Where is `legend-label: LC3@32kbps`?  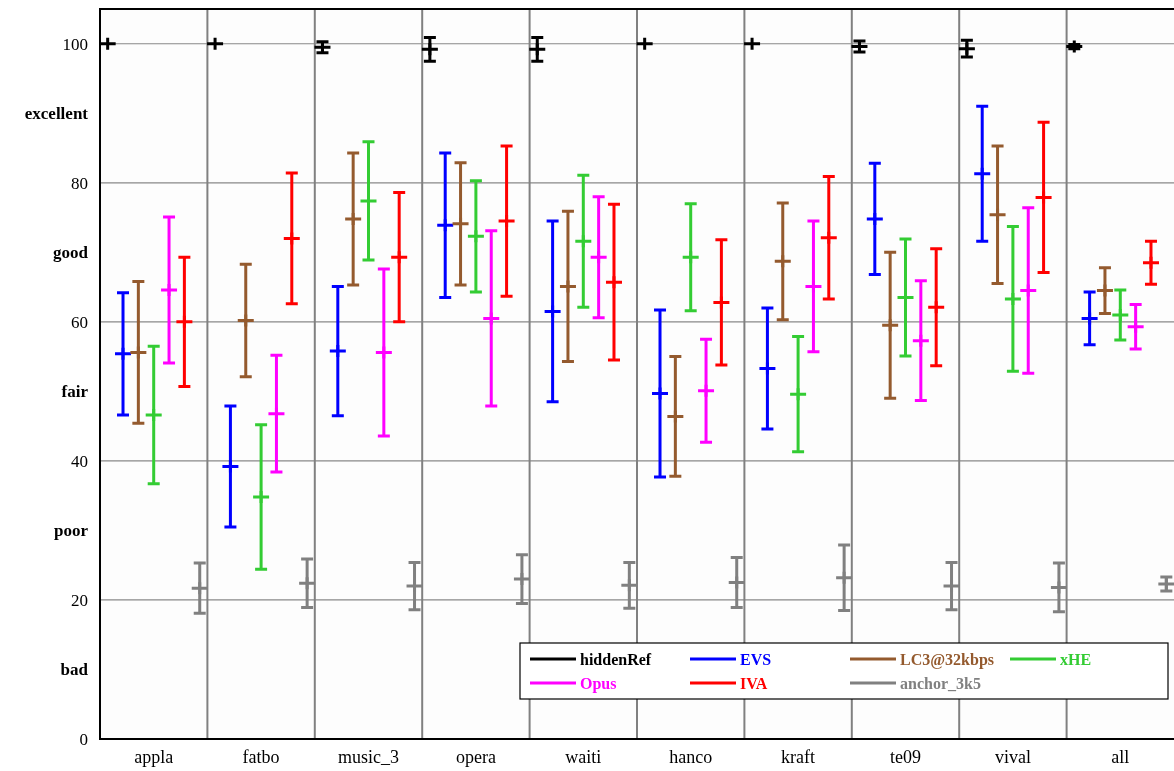
legend-label: LC3@32kbps is located at coordinates (947, 659).